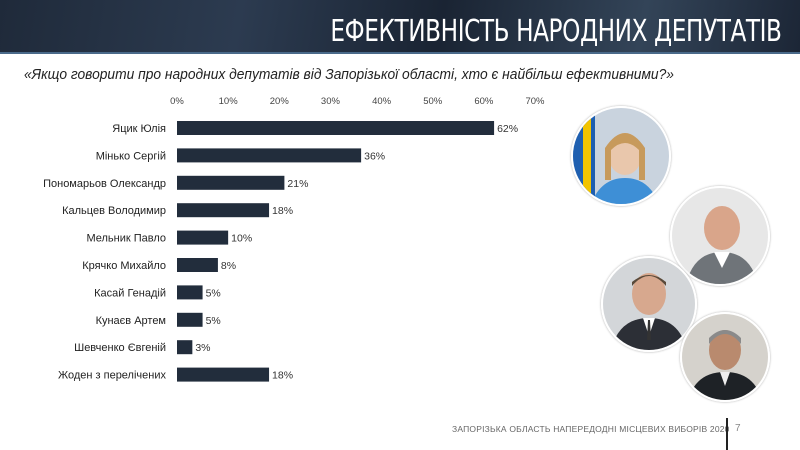  I want to click on category-label: Мінько Сергій, so click(131, 156).